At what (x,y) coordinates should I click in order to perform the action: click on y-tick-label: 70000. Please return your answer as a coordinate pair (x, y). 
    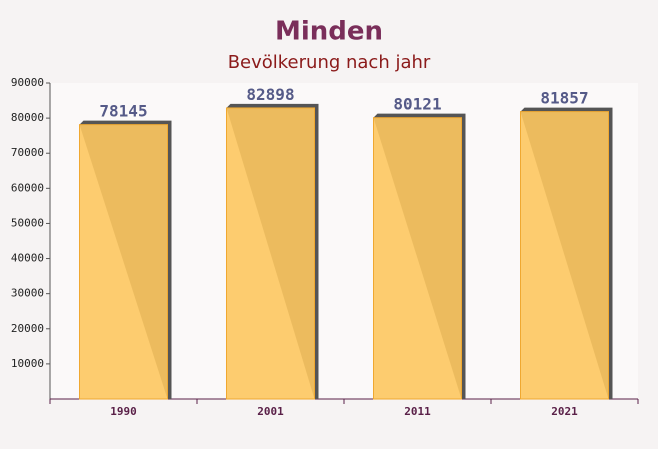
    Looking at the image, I should click on (27, 152).